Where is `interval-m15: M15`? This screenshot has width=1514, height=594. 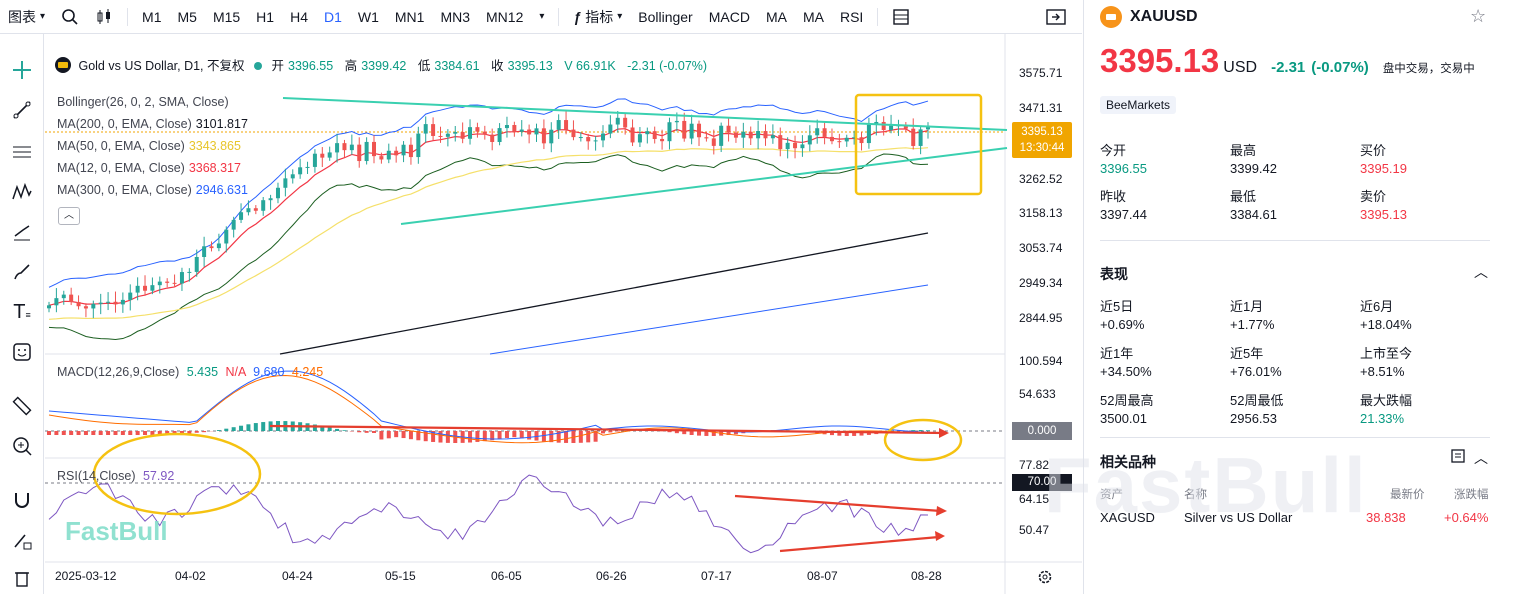 interval-m15: M15 is located at coordinates (226, 16).